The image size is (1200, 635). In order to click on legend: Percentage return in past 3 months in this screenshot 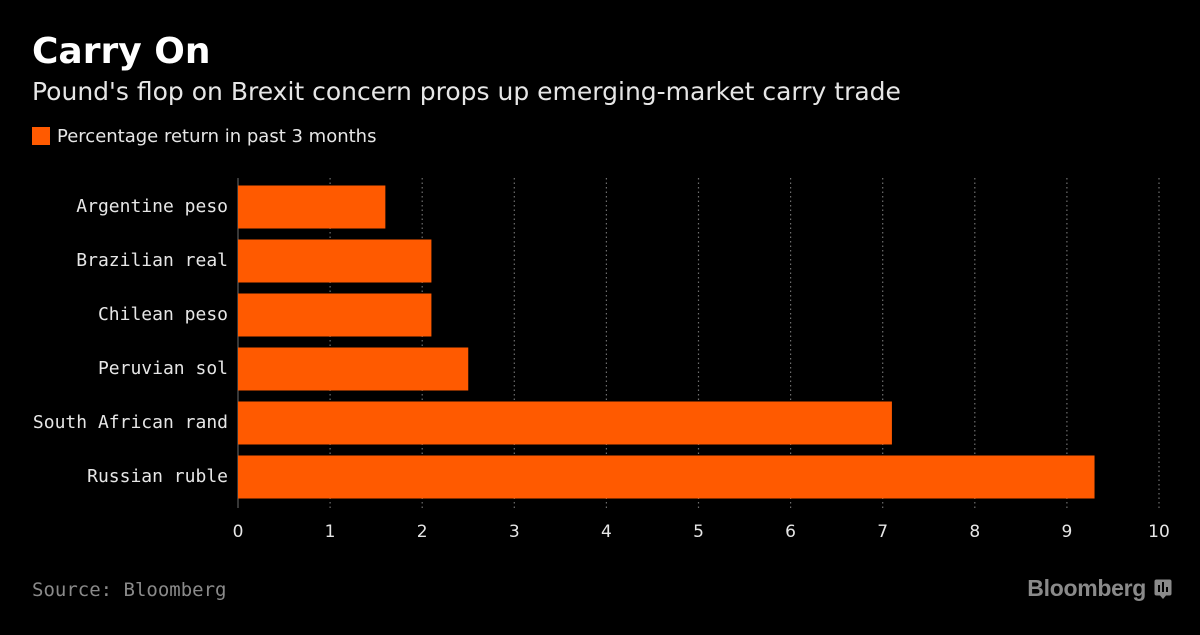, I will do `click(204, 136)`.